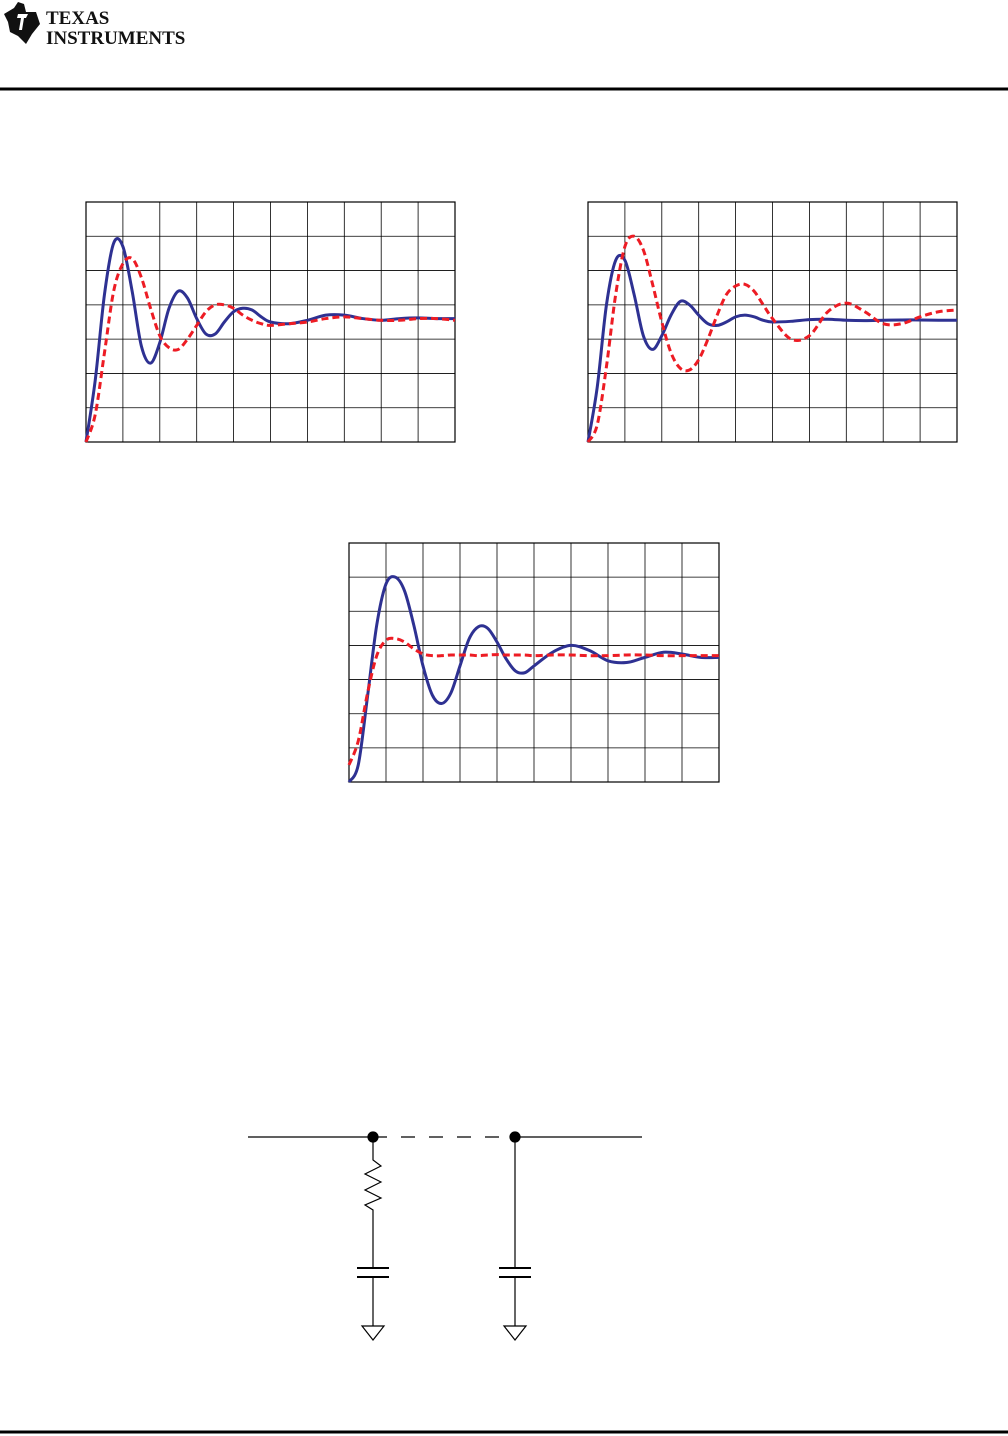 The width and height of the screenshot is (1008, 1436). I want to click on logo-text: INSTRUMENTS, so click(115, 38).